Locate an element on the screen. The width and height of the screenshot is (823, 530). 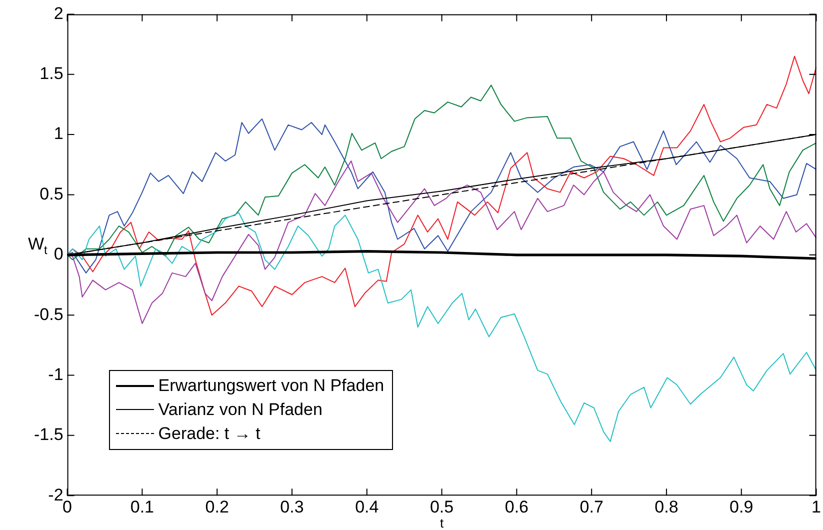
x-tick-label: 0.1 is located at coordinates (142, 506).